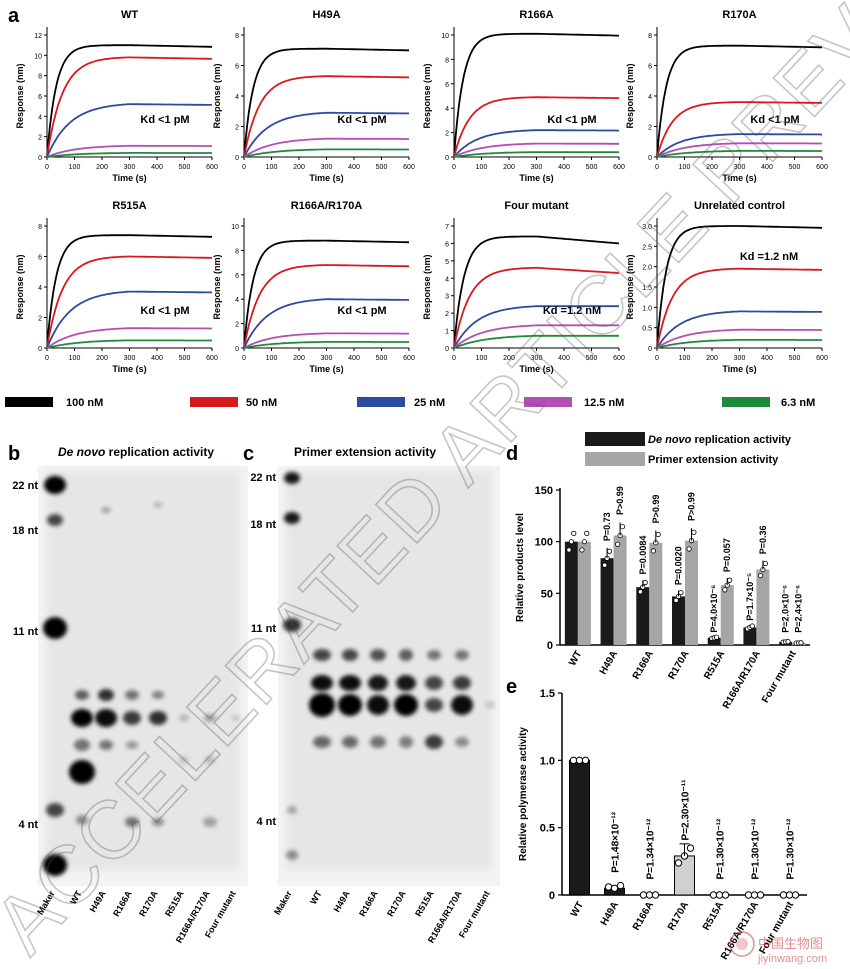 The width and height of the screenshot is (850, 969). I want to click on y-tick-label: 2, so click(40, 138).